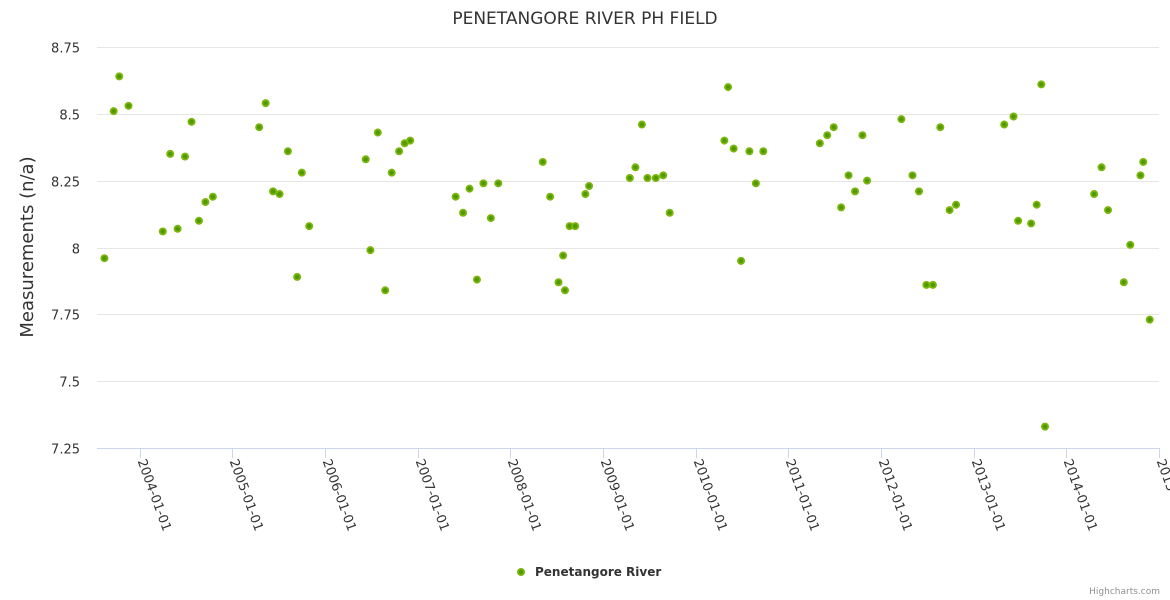 Image resolution: width=1170 pixels, height=600 pixels. What do you see at coordinates (598, 572) in the screenshot?
I see `legend-item-penetangore-river: Penetangore River` at bounding box center [598, 572].